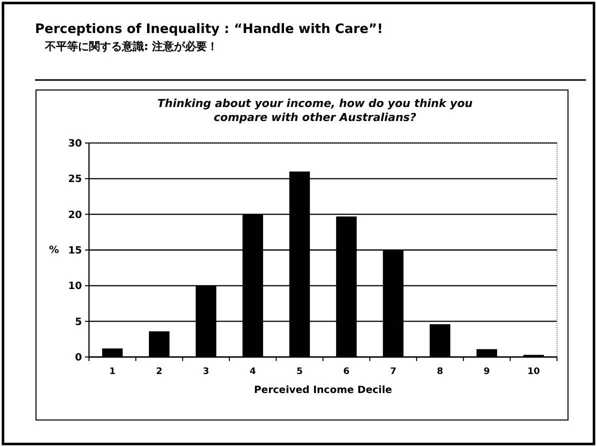  I want to click on x-axis-title: Perceived Income Decile, so click(323, 390).